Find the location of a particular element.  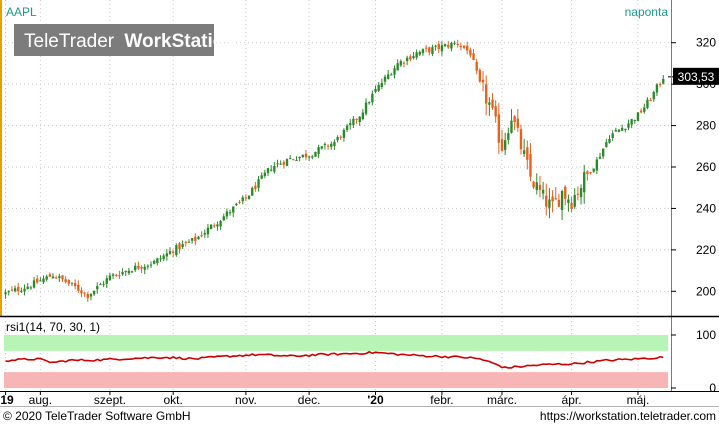

watermark-background is located at coordinates (114, 40).